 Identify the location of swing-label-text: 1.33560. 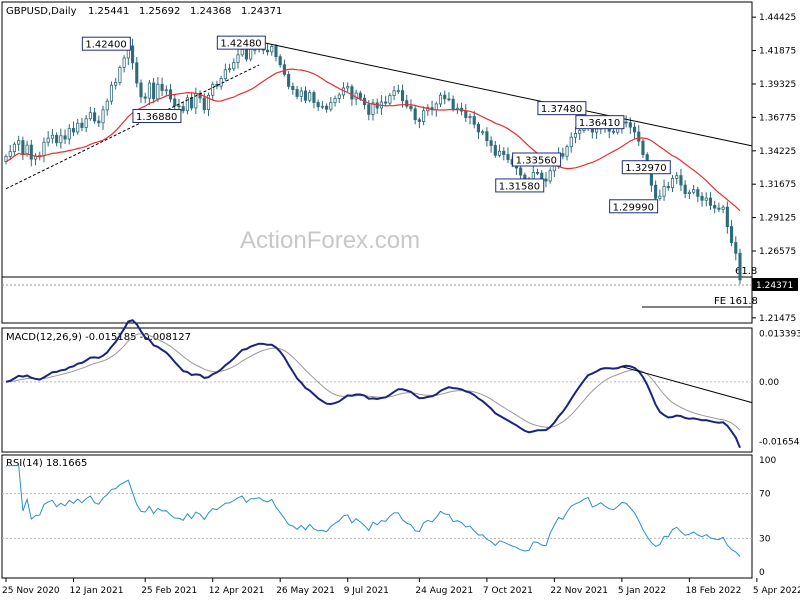
(536, 161).